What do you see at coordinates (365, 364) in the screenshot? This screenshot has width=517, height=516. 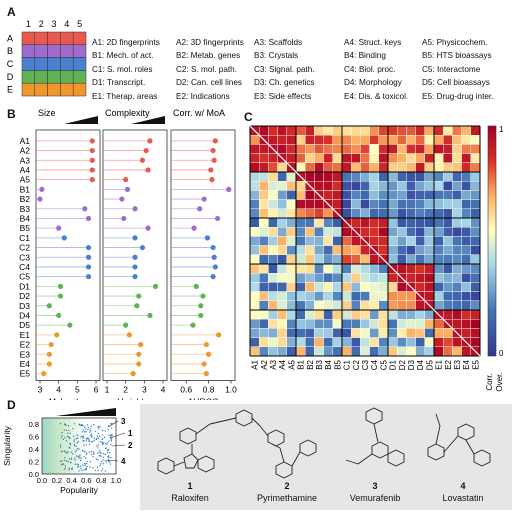 I see `heatmap-label: C3` at bounding box center [365, 364].